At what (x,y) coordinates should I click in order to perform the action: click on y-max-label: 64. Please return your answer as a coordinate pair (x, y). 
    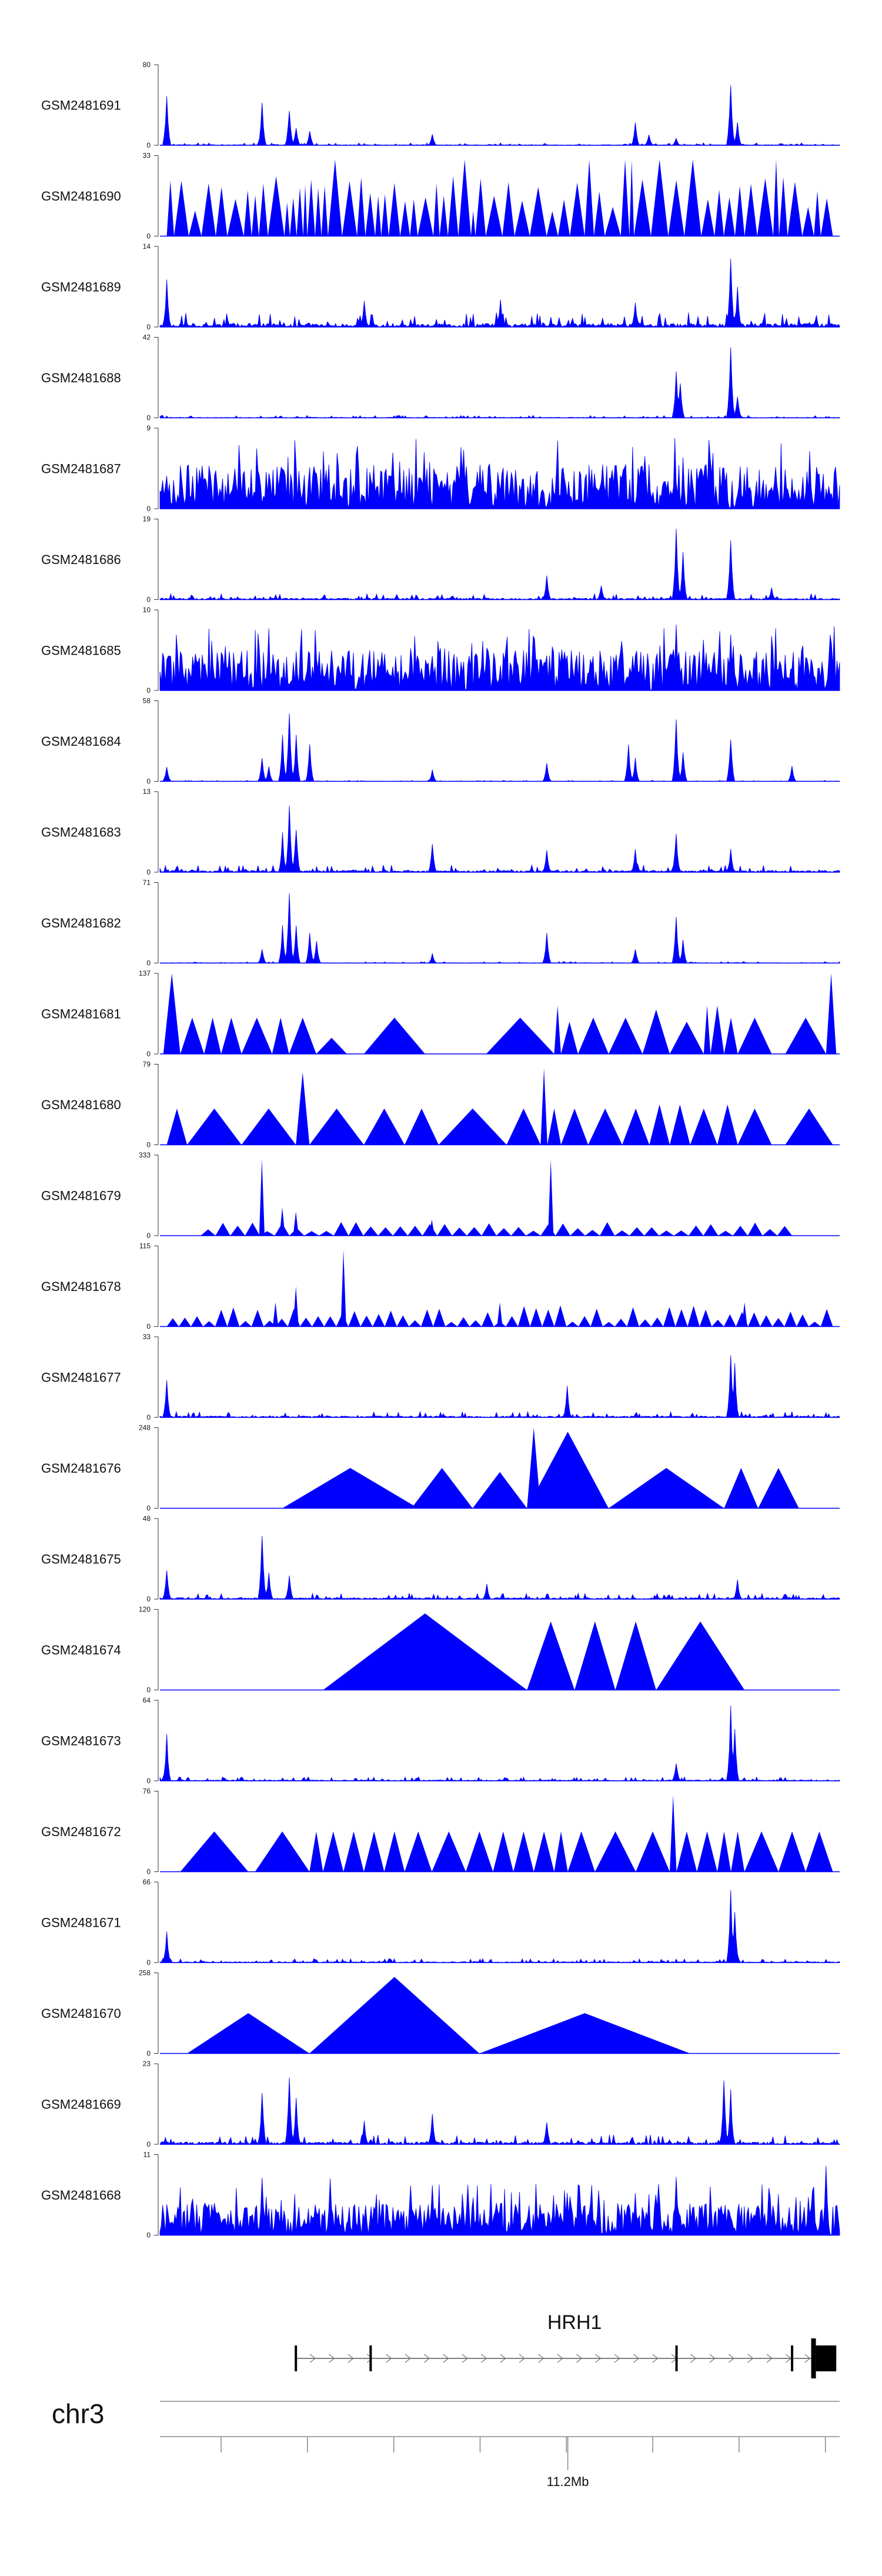
    Looking at the image, I should click on (147, 1700).